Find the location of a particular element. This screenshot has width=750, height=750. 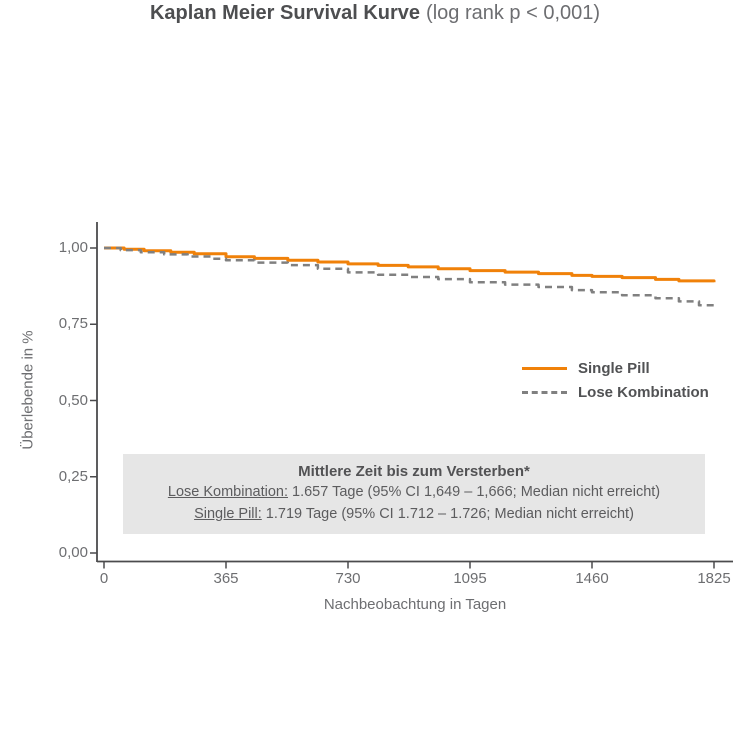

legend: Single Pill Lose Kombination is located at coordinates (615, 380).